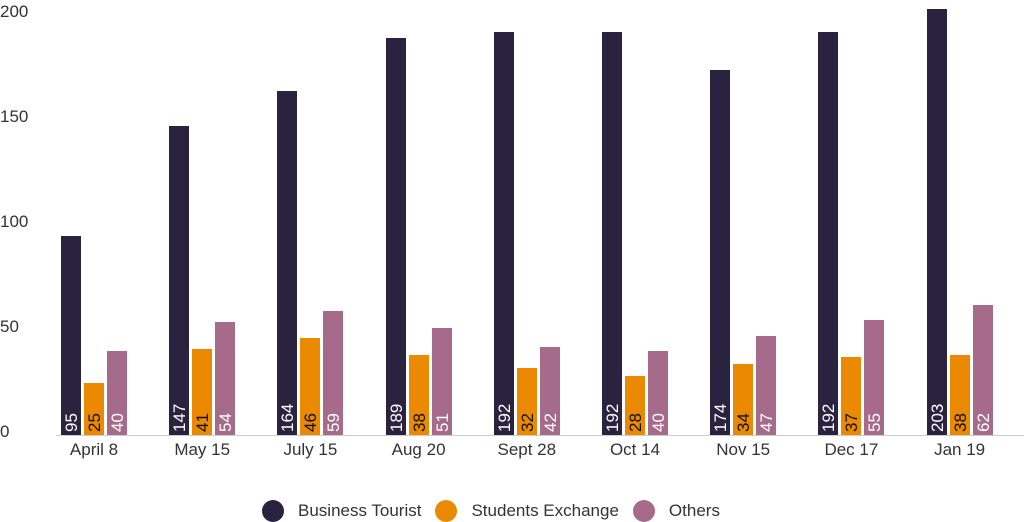 The height and width of the screenshot is (522, 1024). What do you see at coordinates (396, 417) in the screenshot?
I see `bar-value-label: 189` at bounding box center [396, 417].